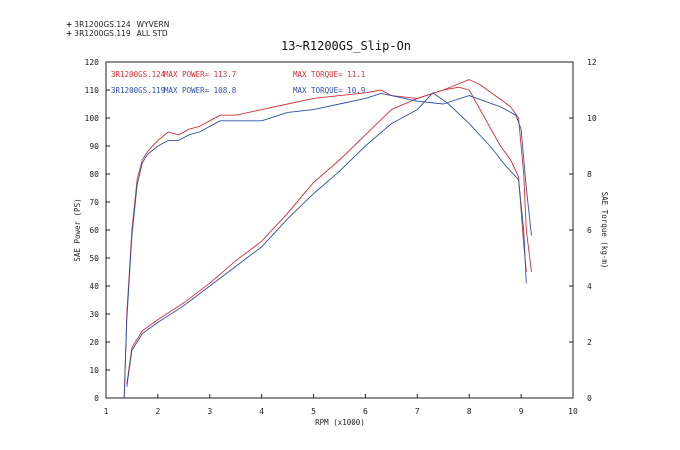 The height and width of the screenshot is (450, 680). I want to click on y2-tick-label: 10, so click(592, 118).